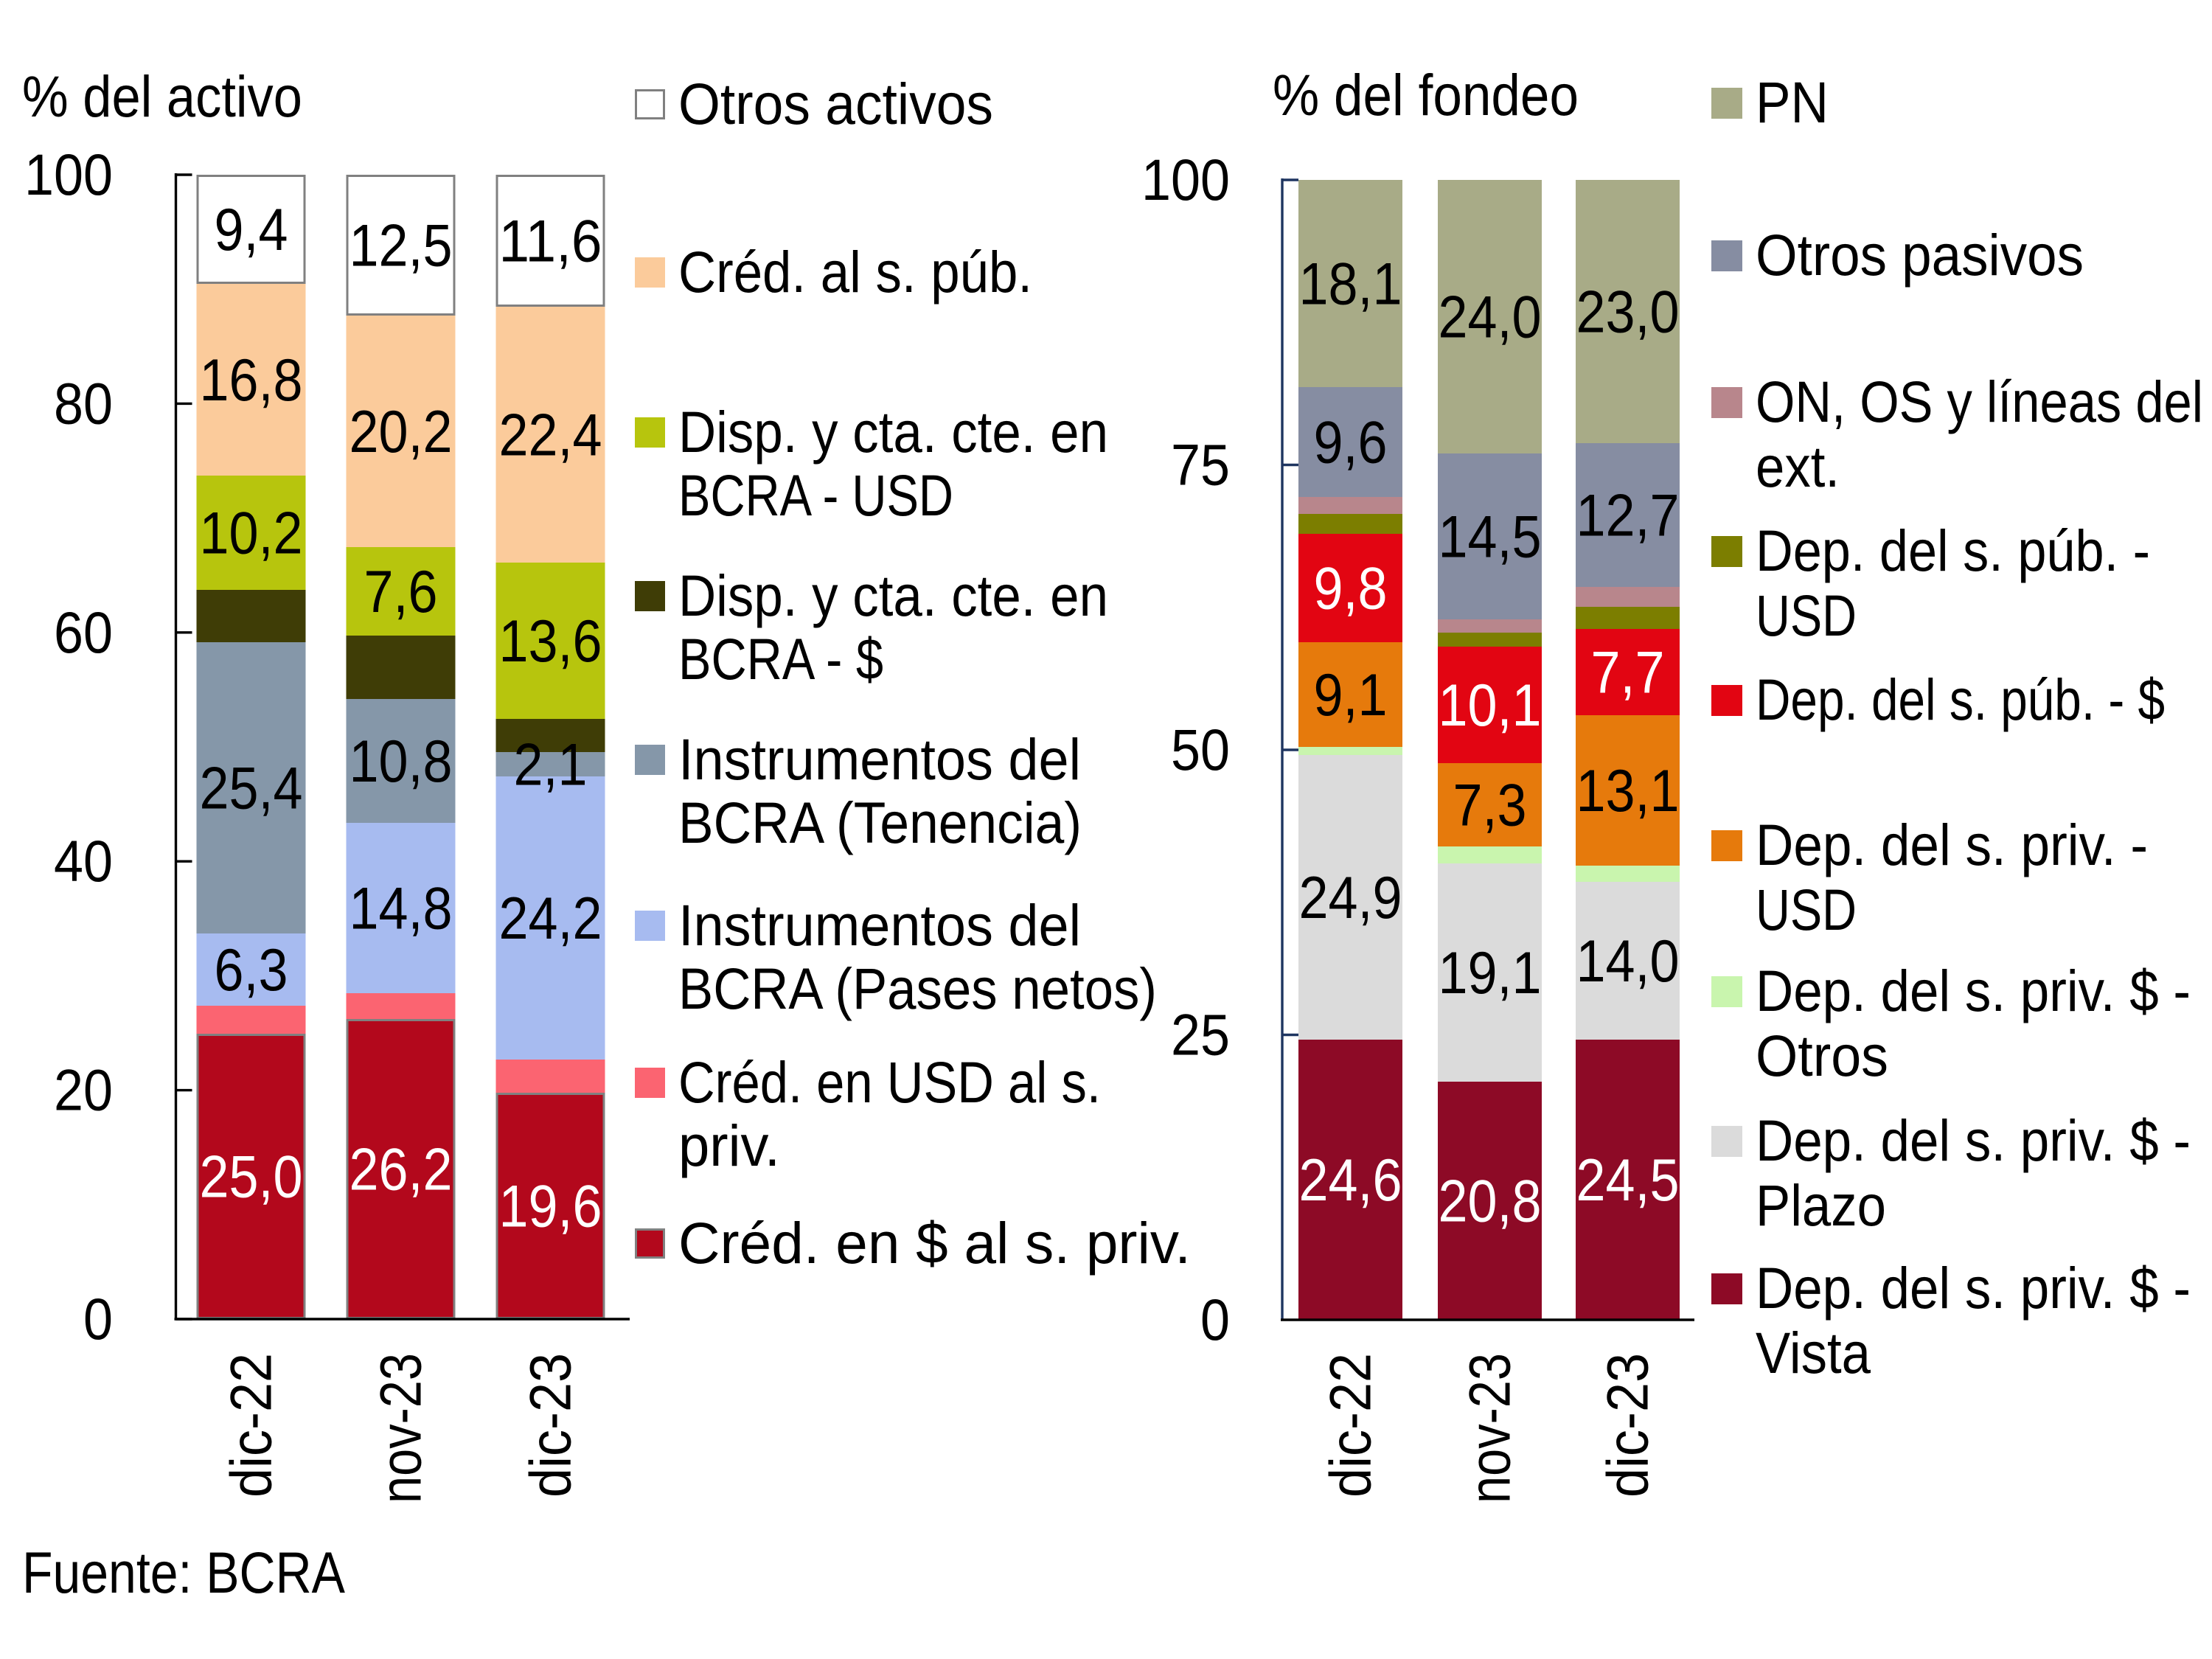 This screenshot has height=1659, width=2212. I want to click on svg-text: 25,0, so click(251, 1177).